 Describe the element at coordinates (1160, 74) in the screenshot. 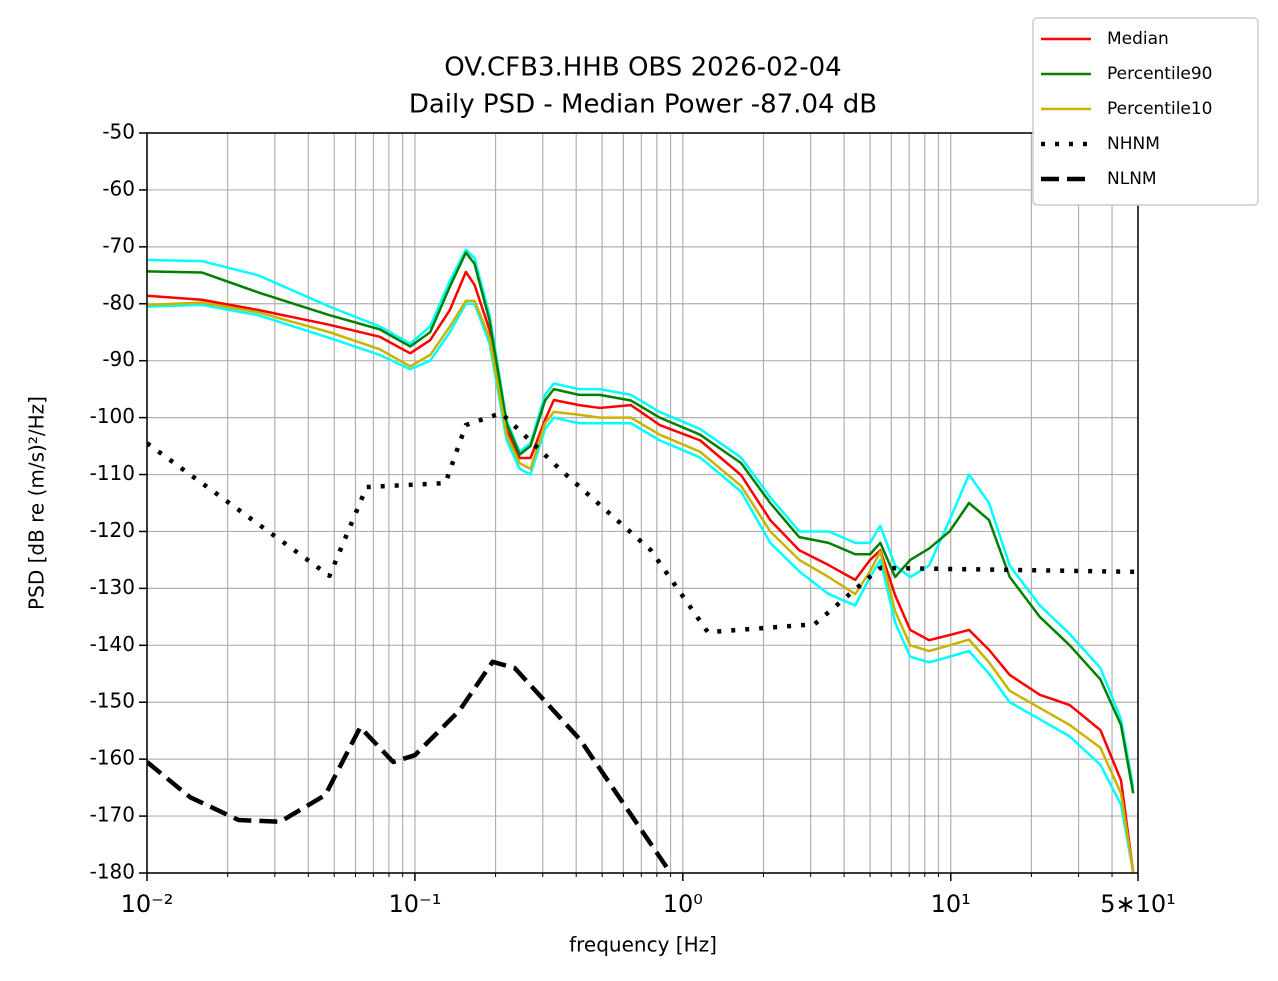

I see `legend-label: Percentile90` at that location.